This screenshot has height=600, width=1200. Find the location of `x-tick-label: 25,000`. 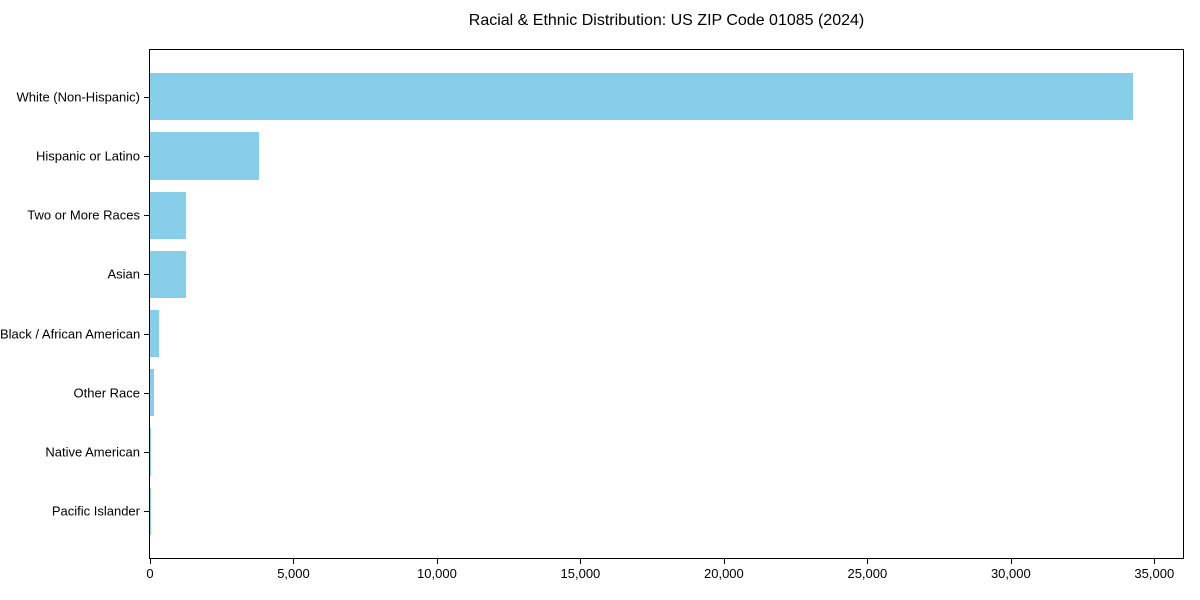

x-tick-label: 25,000 is located at coordinates (867, 573).